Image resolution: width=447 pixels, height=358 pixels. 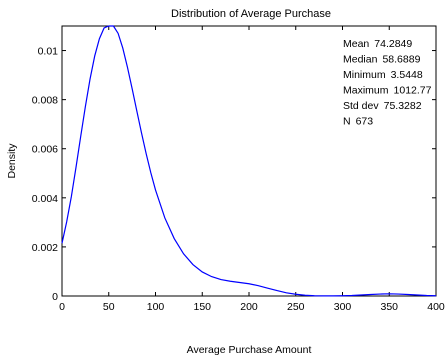 I want to click on chart-title: Distribution of Average Purchase, so click(x=251, y=14).